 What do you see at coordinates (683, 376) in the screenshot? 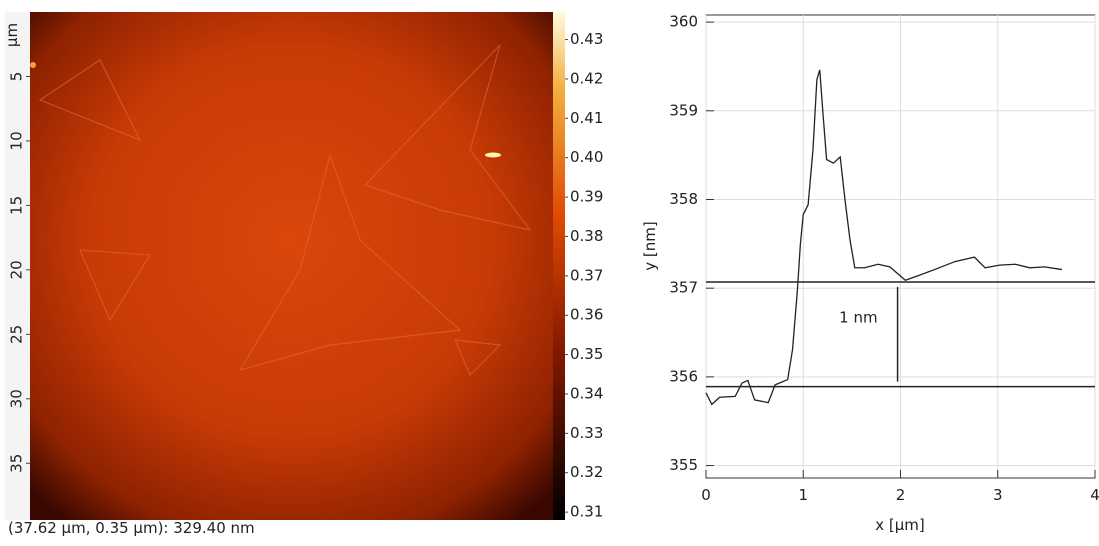
I see `y-tick-label: 356` at bounding box center [683, 376].